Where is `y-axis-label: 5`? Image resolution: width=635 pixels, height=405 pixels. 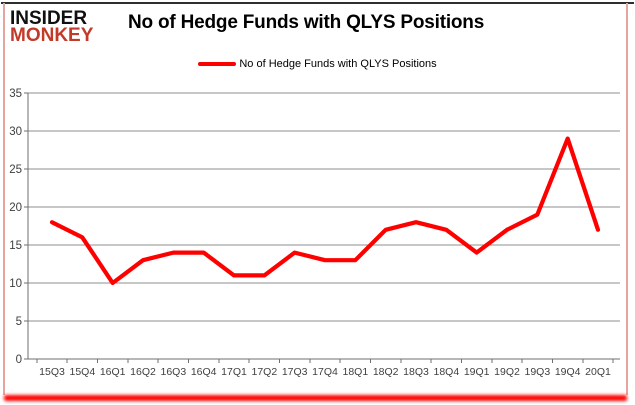 y-axis-label: 5 is located at coordinates (19, 322).